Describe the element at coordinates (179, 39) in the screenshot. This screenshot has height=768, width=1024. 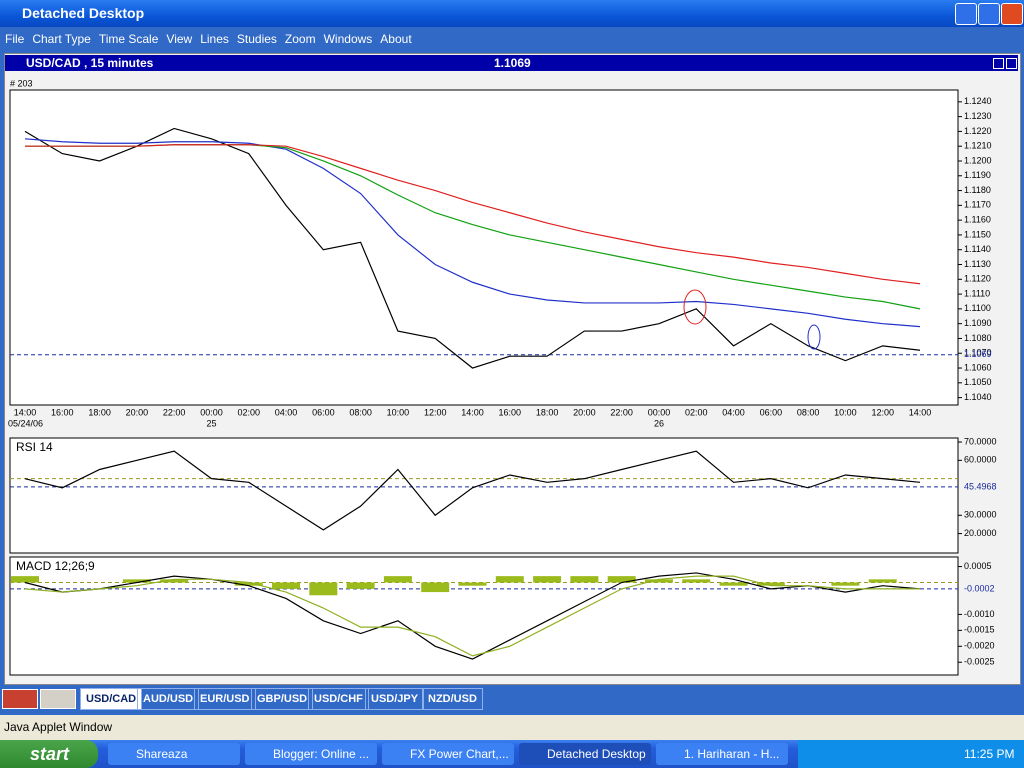
I see `menu-item: View` at that location.